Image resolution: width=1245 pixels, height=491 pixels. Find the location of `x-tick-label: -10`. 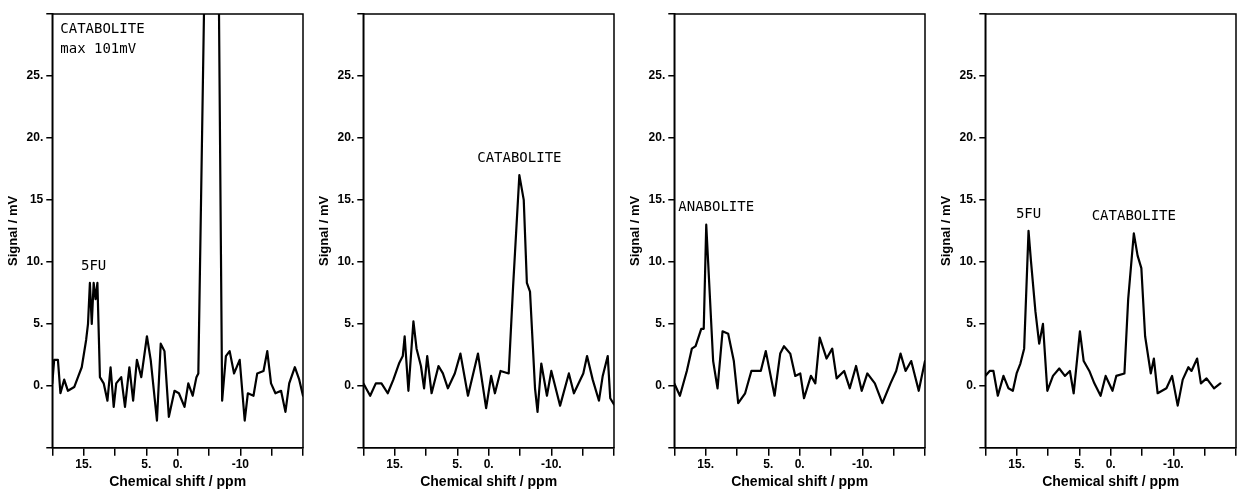

x-tick-label: -10 is located at coordinates (240, 464).